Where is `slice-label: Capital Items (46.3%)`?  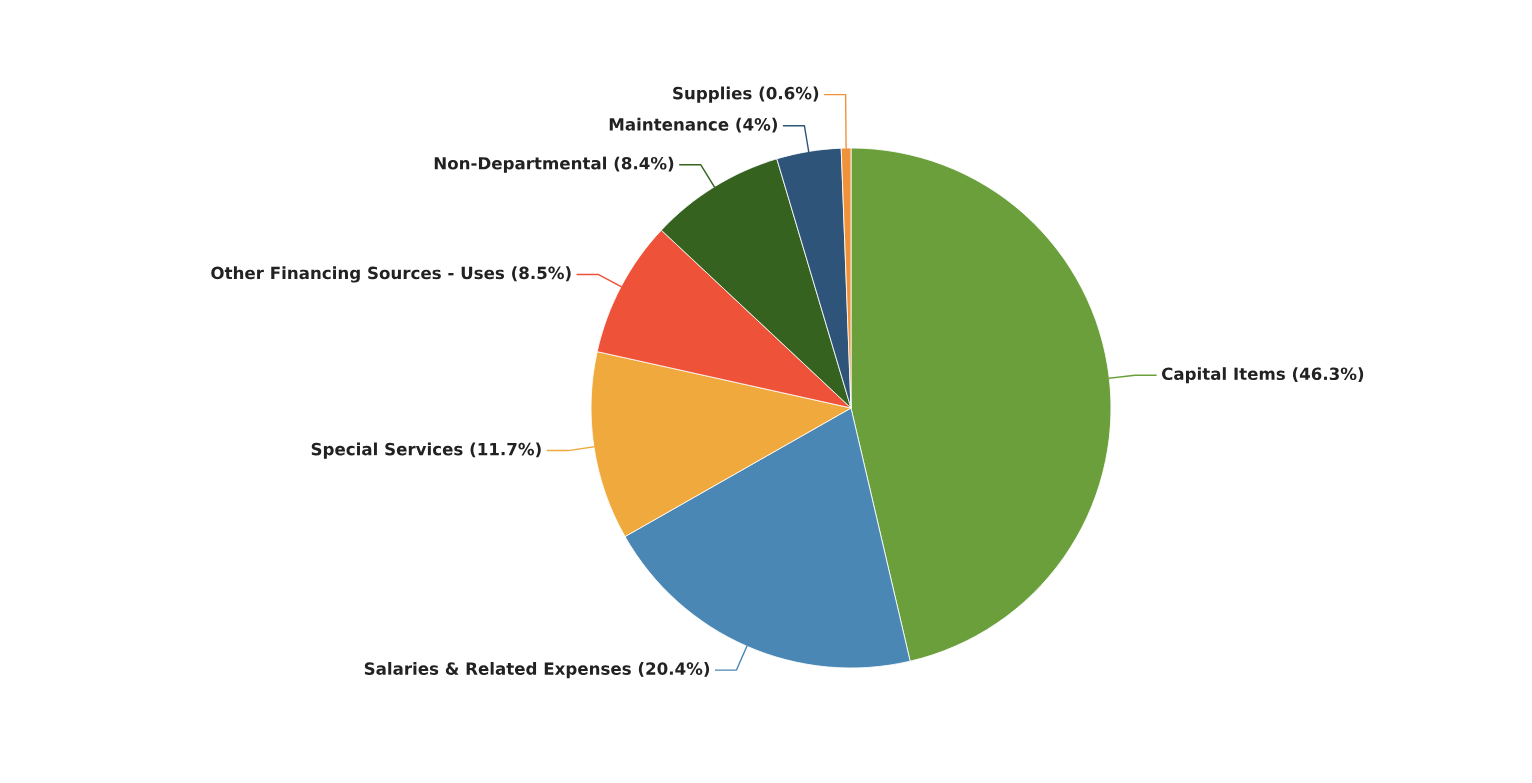 slice-label: Capital Items (46.3%) is located at coordinates (1262, 375).